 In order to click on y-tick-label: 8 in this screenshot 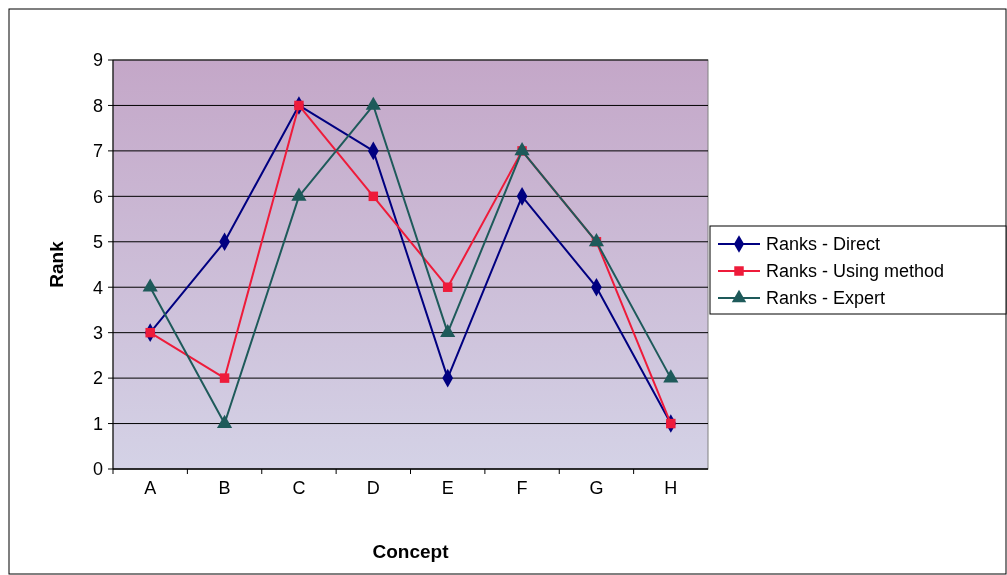, I will do `click(97, 105)`.